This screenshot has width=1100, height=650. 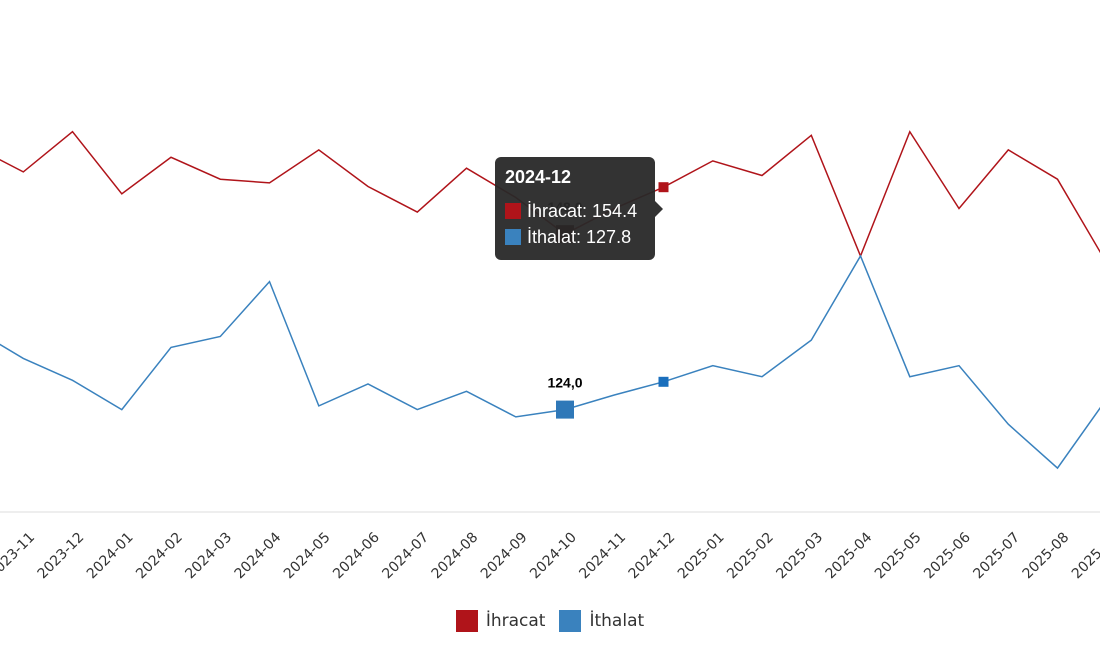 I want to click on legend-label-ithalat: İthalat, so click(x=617, y=621).